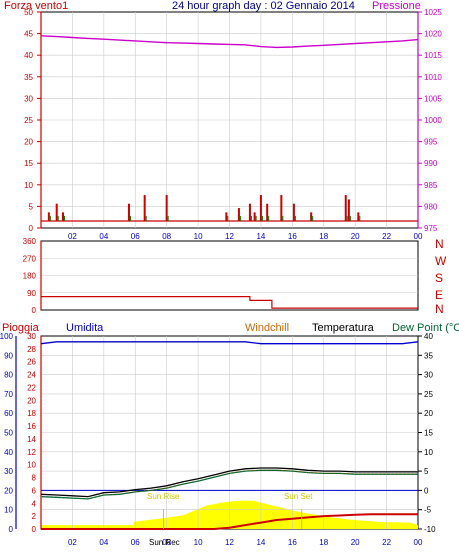 Image resolution: width=459 pixels, height=555 pixels. Describe the element at coordinates (431, 163) in the screenshot. I see `pressure-y-tick: 990` at that location.